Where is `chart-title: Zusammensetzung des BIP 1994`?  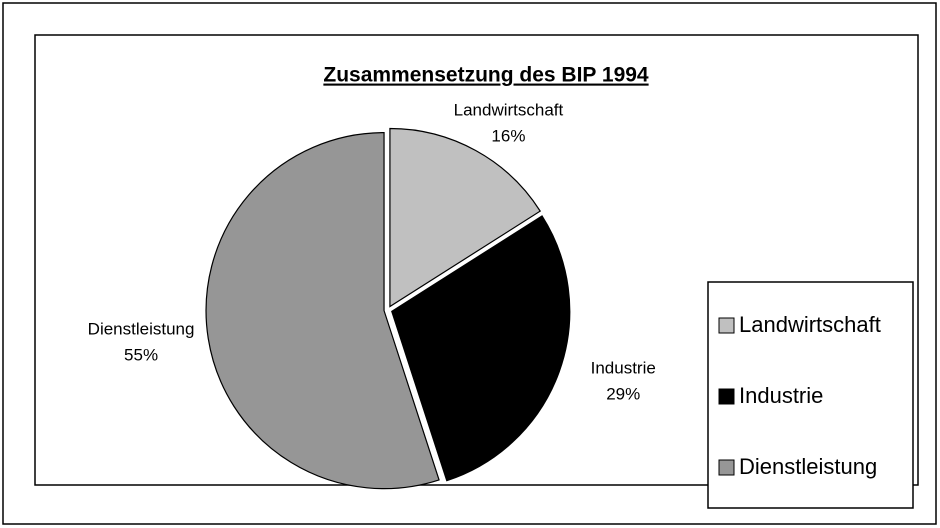 chart-title: Zusammensetzung des BIP 1994 is located at coordinates (486, 75).